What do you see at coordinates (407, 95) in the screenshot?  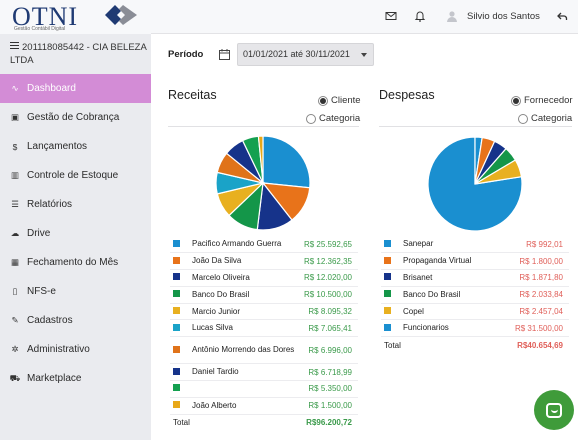 I see `despesas-title: Despesas` at bounding box center [407, 95].